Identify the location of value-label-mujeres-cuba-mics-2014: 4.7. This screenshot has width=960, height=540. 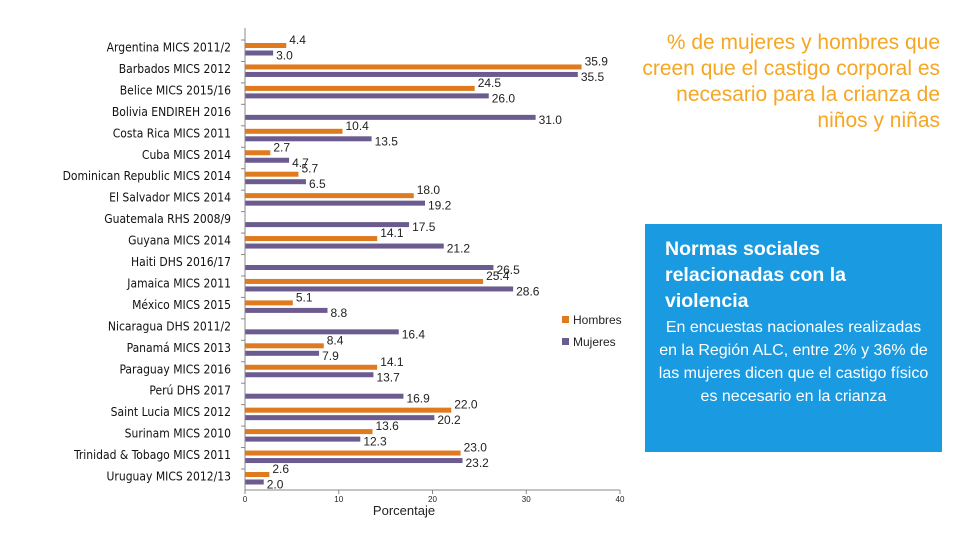
(300, 163).